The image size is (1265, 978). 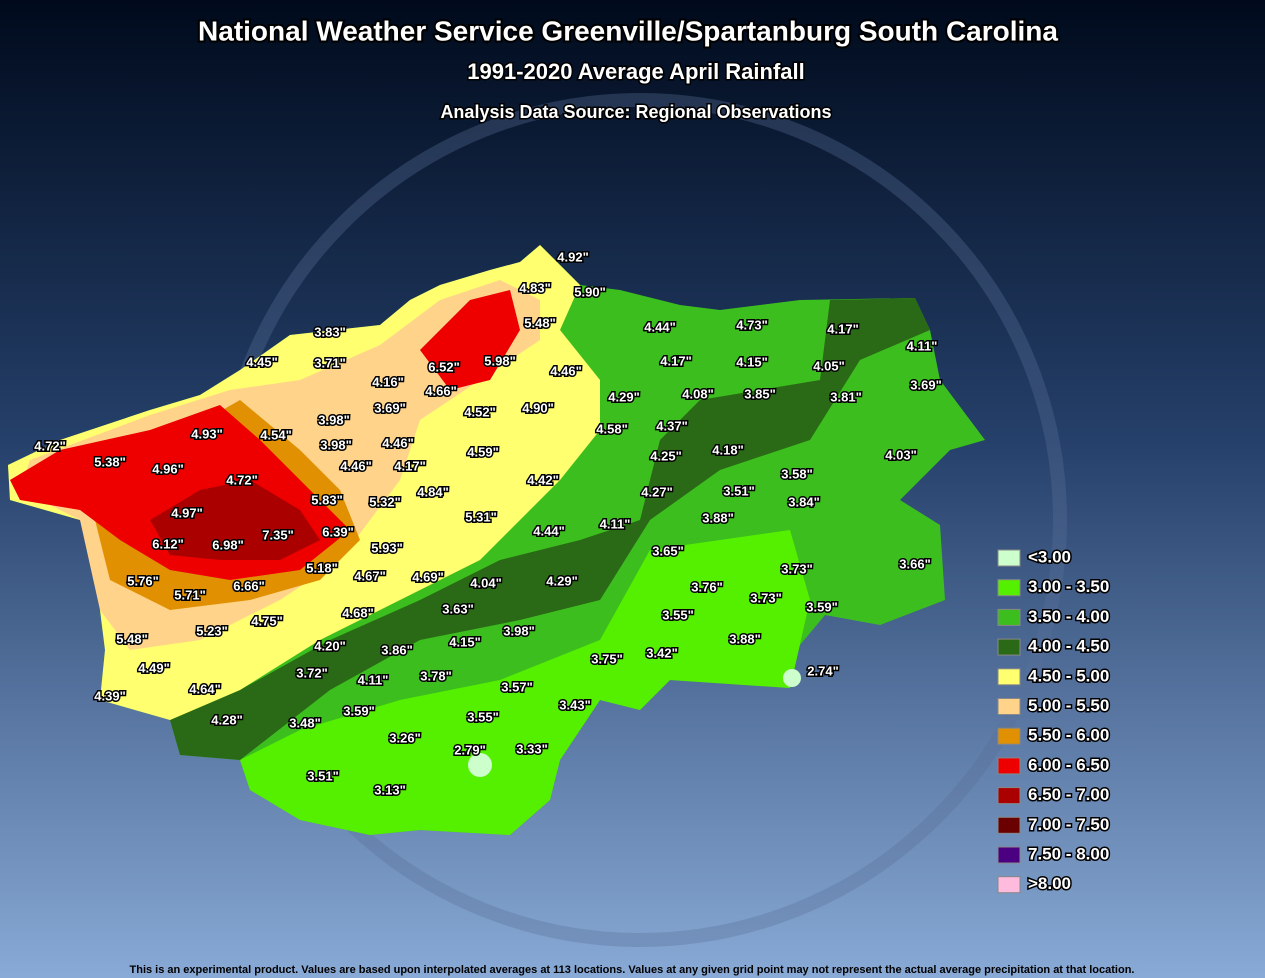 I want to click on station-label: 5.90", so click(x=589, y=291).